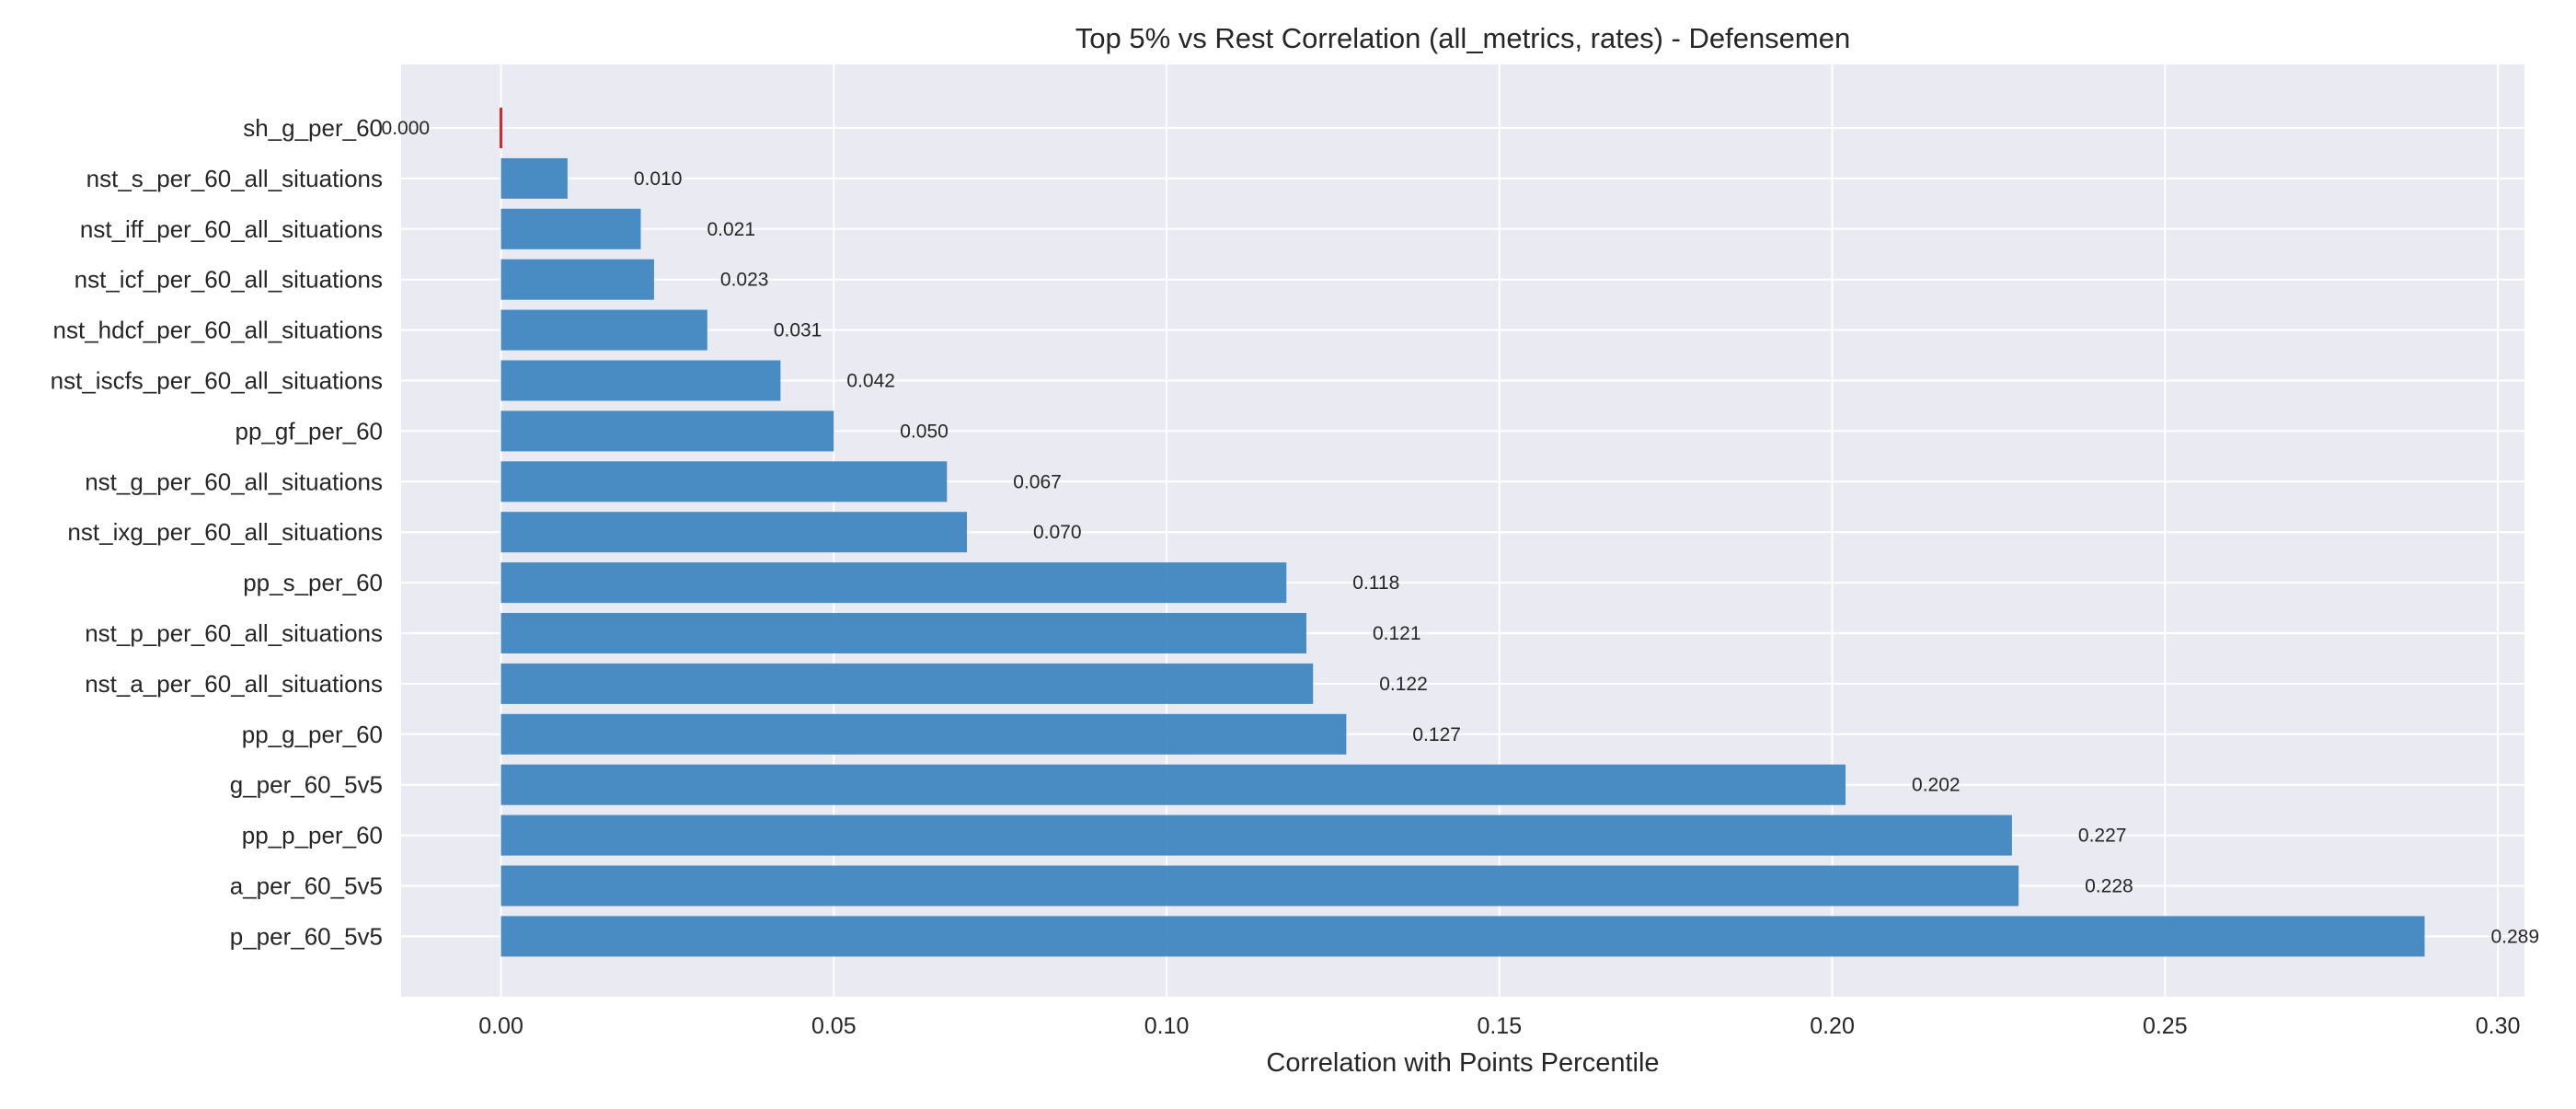 The image size is (2576, 1109). I want to click on y-tick-label: pp_gf_per_60, so click(309, 431).